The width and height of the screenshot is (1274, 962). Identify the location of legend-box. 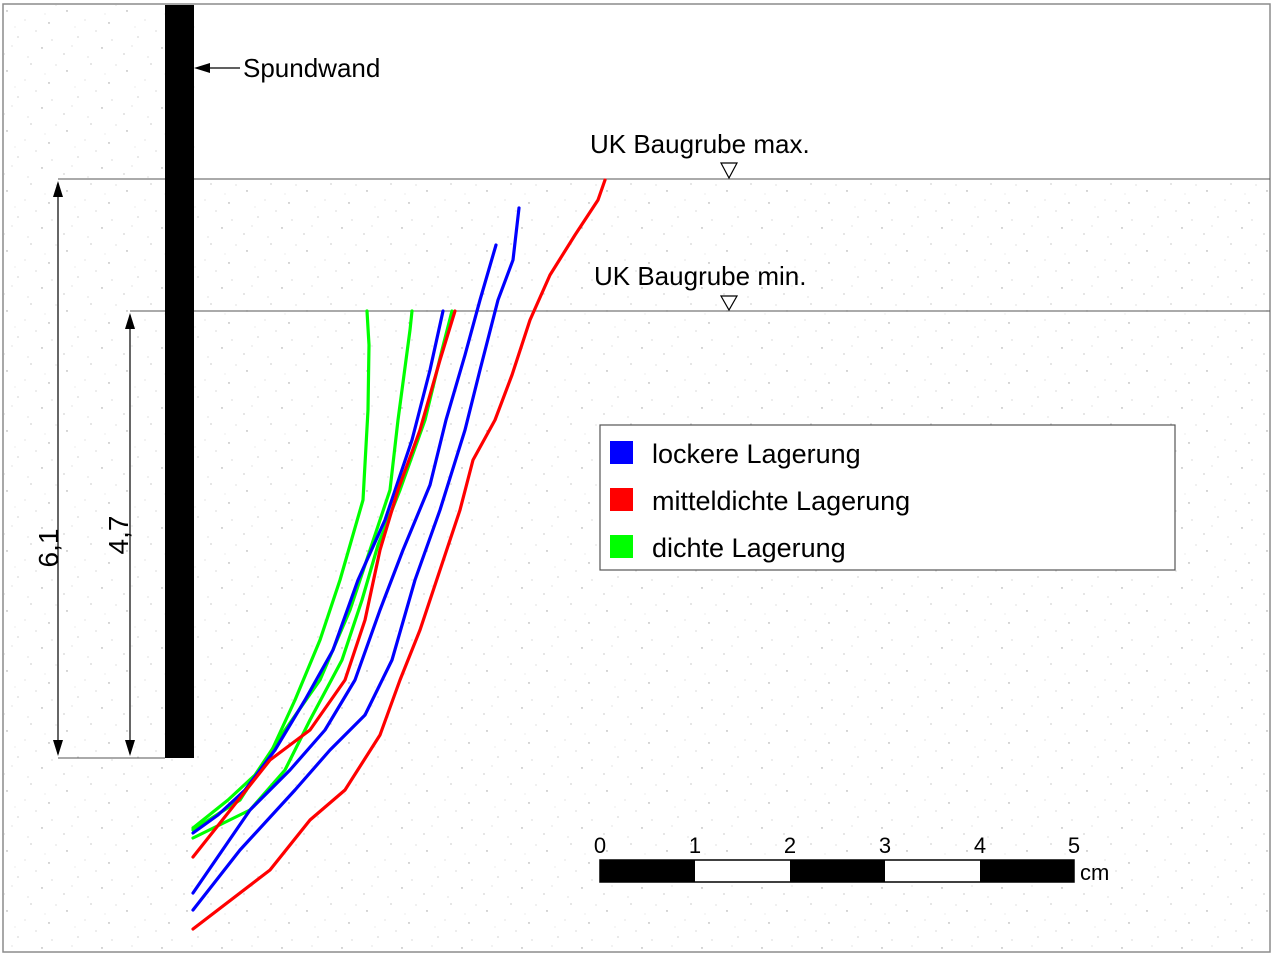
(887, 497).